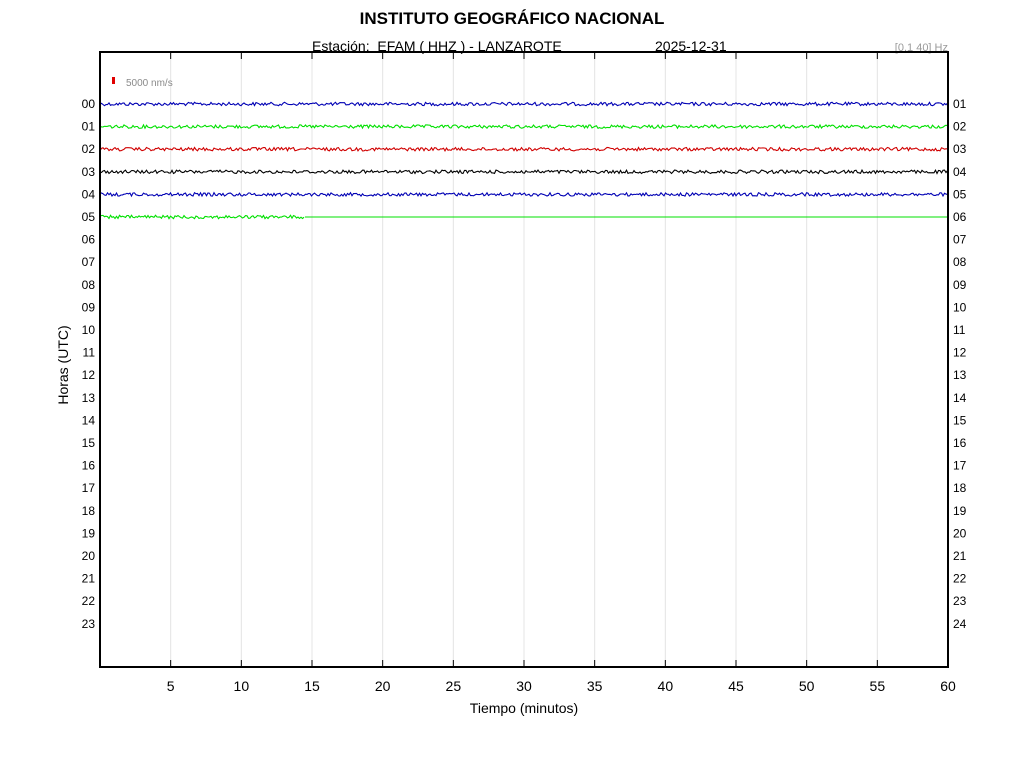  Describe the element at coordinates (960, 601) in the screenshot. I see `y-tick-label-right: 23` at that location.